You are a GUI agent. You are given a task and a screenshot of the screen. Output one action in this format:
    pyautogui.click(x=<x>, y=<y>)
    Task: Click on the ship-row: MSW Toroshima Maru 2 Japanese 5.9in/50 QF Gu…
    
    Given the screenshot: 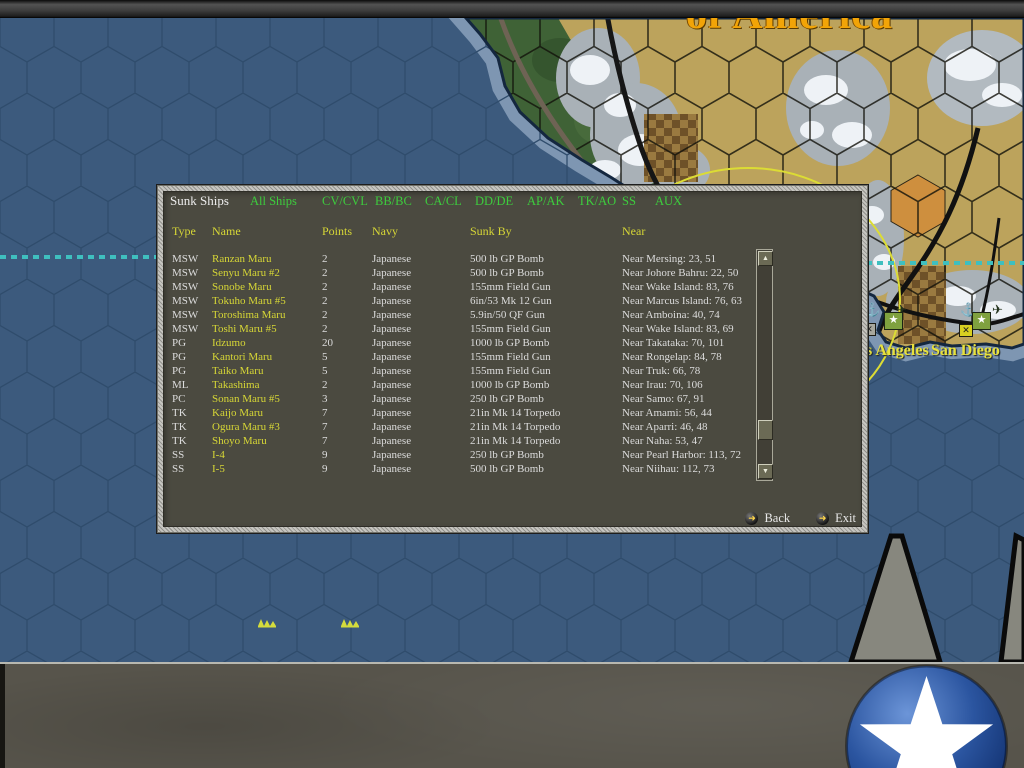 What is the action you would take?
    pyautogui.click(x=512, y=315)
    